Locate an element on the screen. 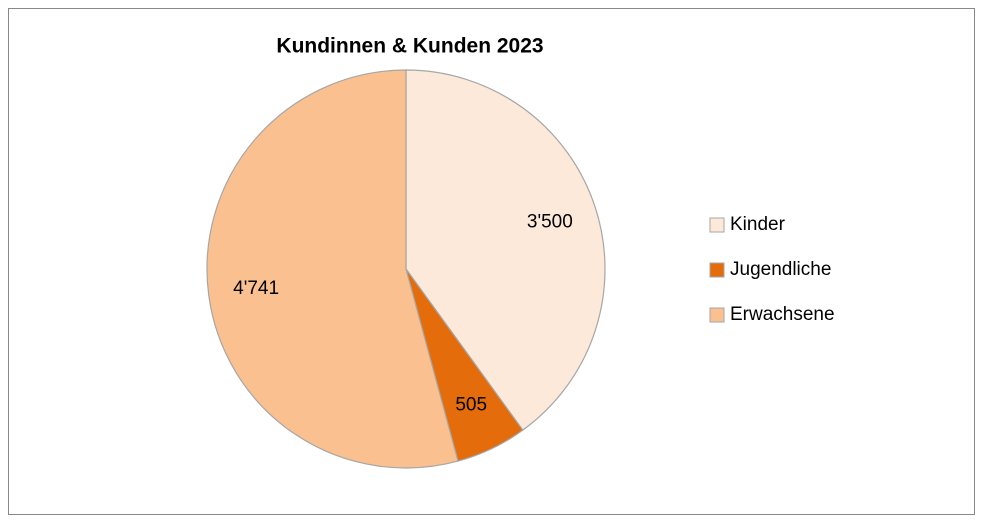  data-label: 3'500 is located at coordinates (550, 221).